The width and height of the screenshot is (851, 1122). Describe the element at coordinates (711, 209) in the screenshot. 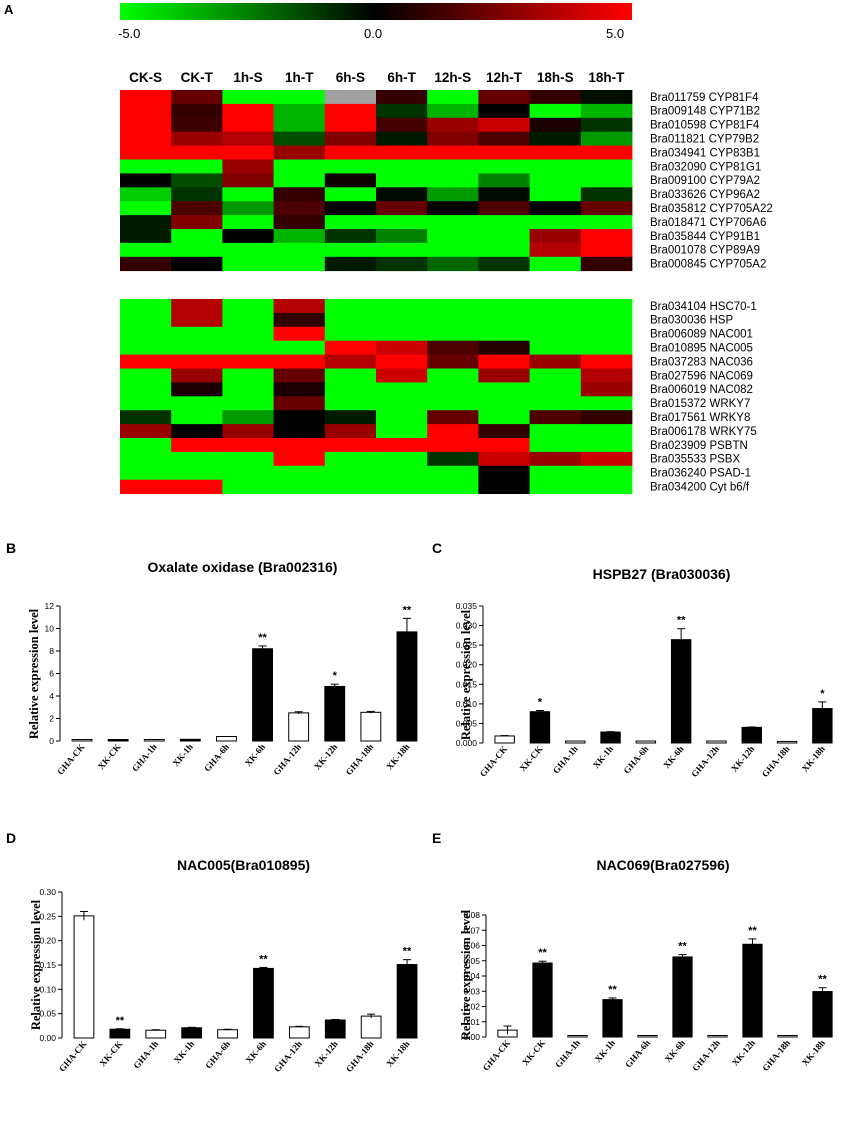

I see `heatmap-row-label: Bra035812 CYP705A22` at that location.